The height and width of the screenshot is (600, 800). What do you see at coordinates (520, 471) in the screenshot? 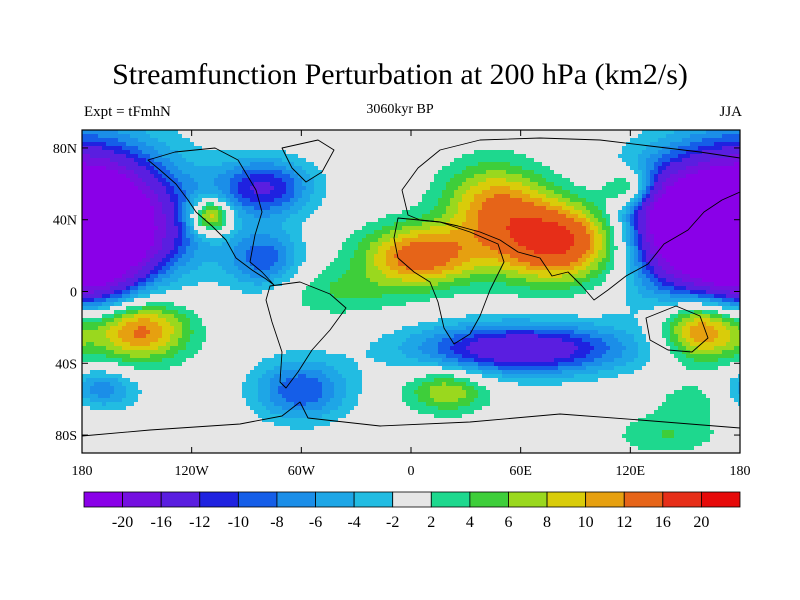
I see `lon-tick-label: 60E` at bounding box center [520, 471].